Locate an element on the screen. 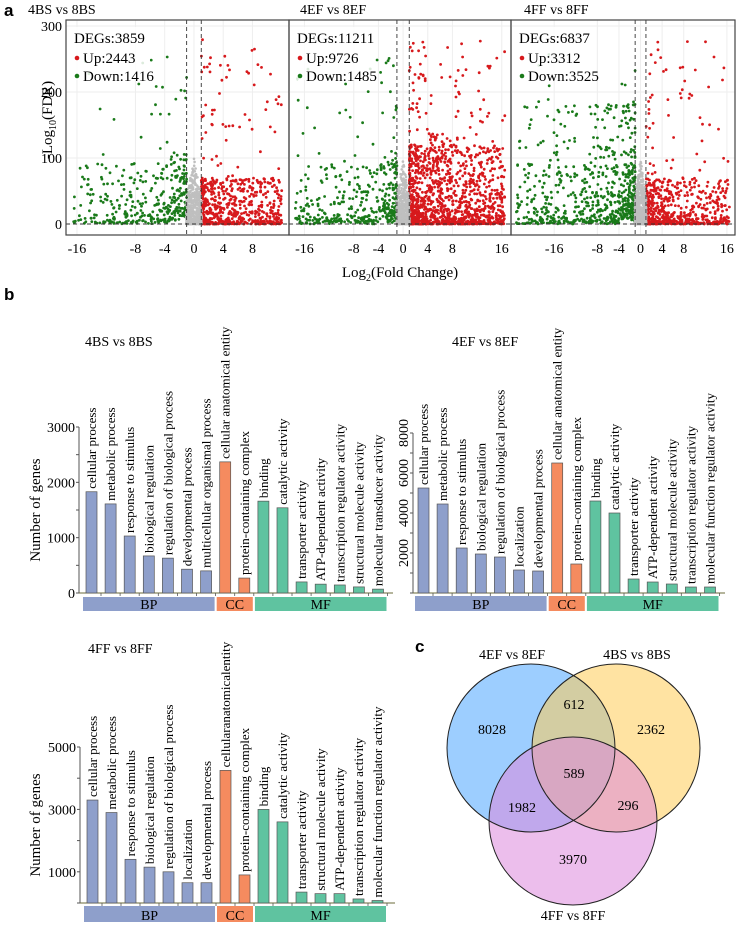  legend-bg is located at coordinates (110, 53).